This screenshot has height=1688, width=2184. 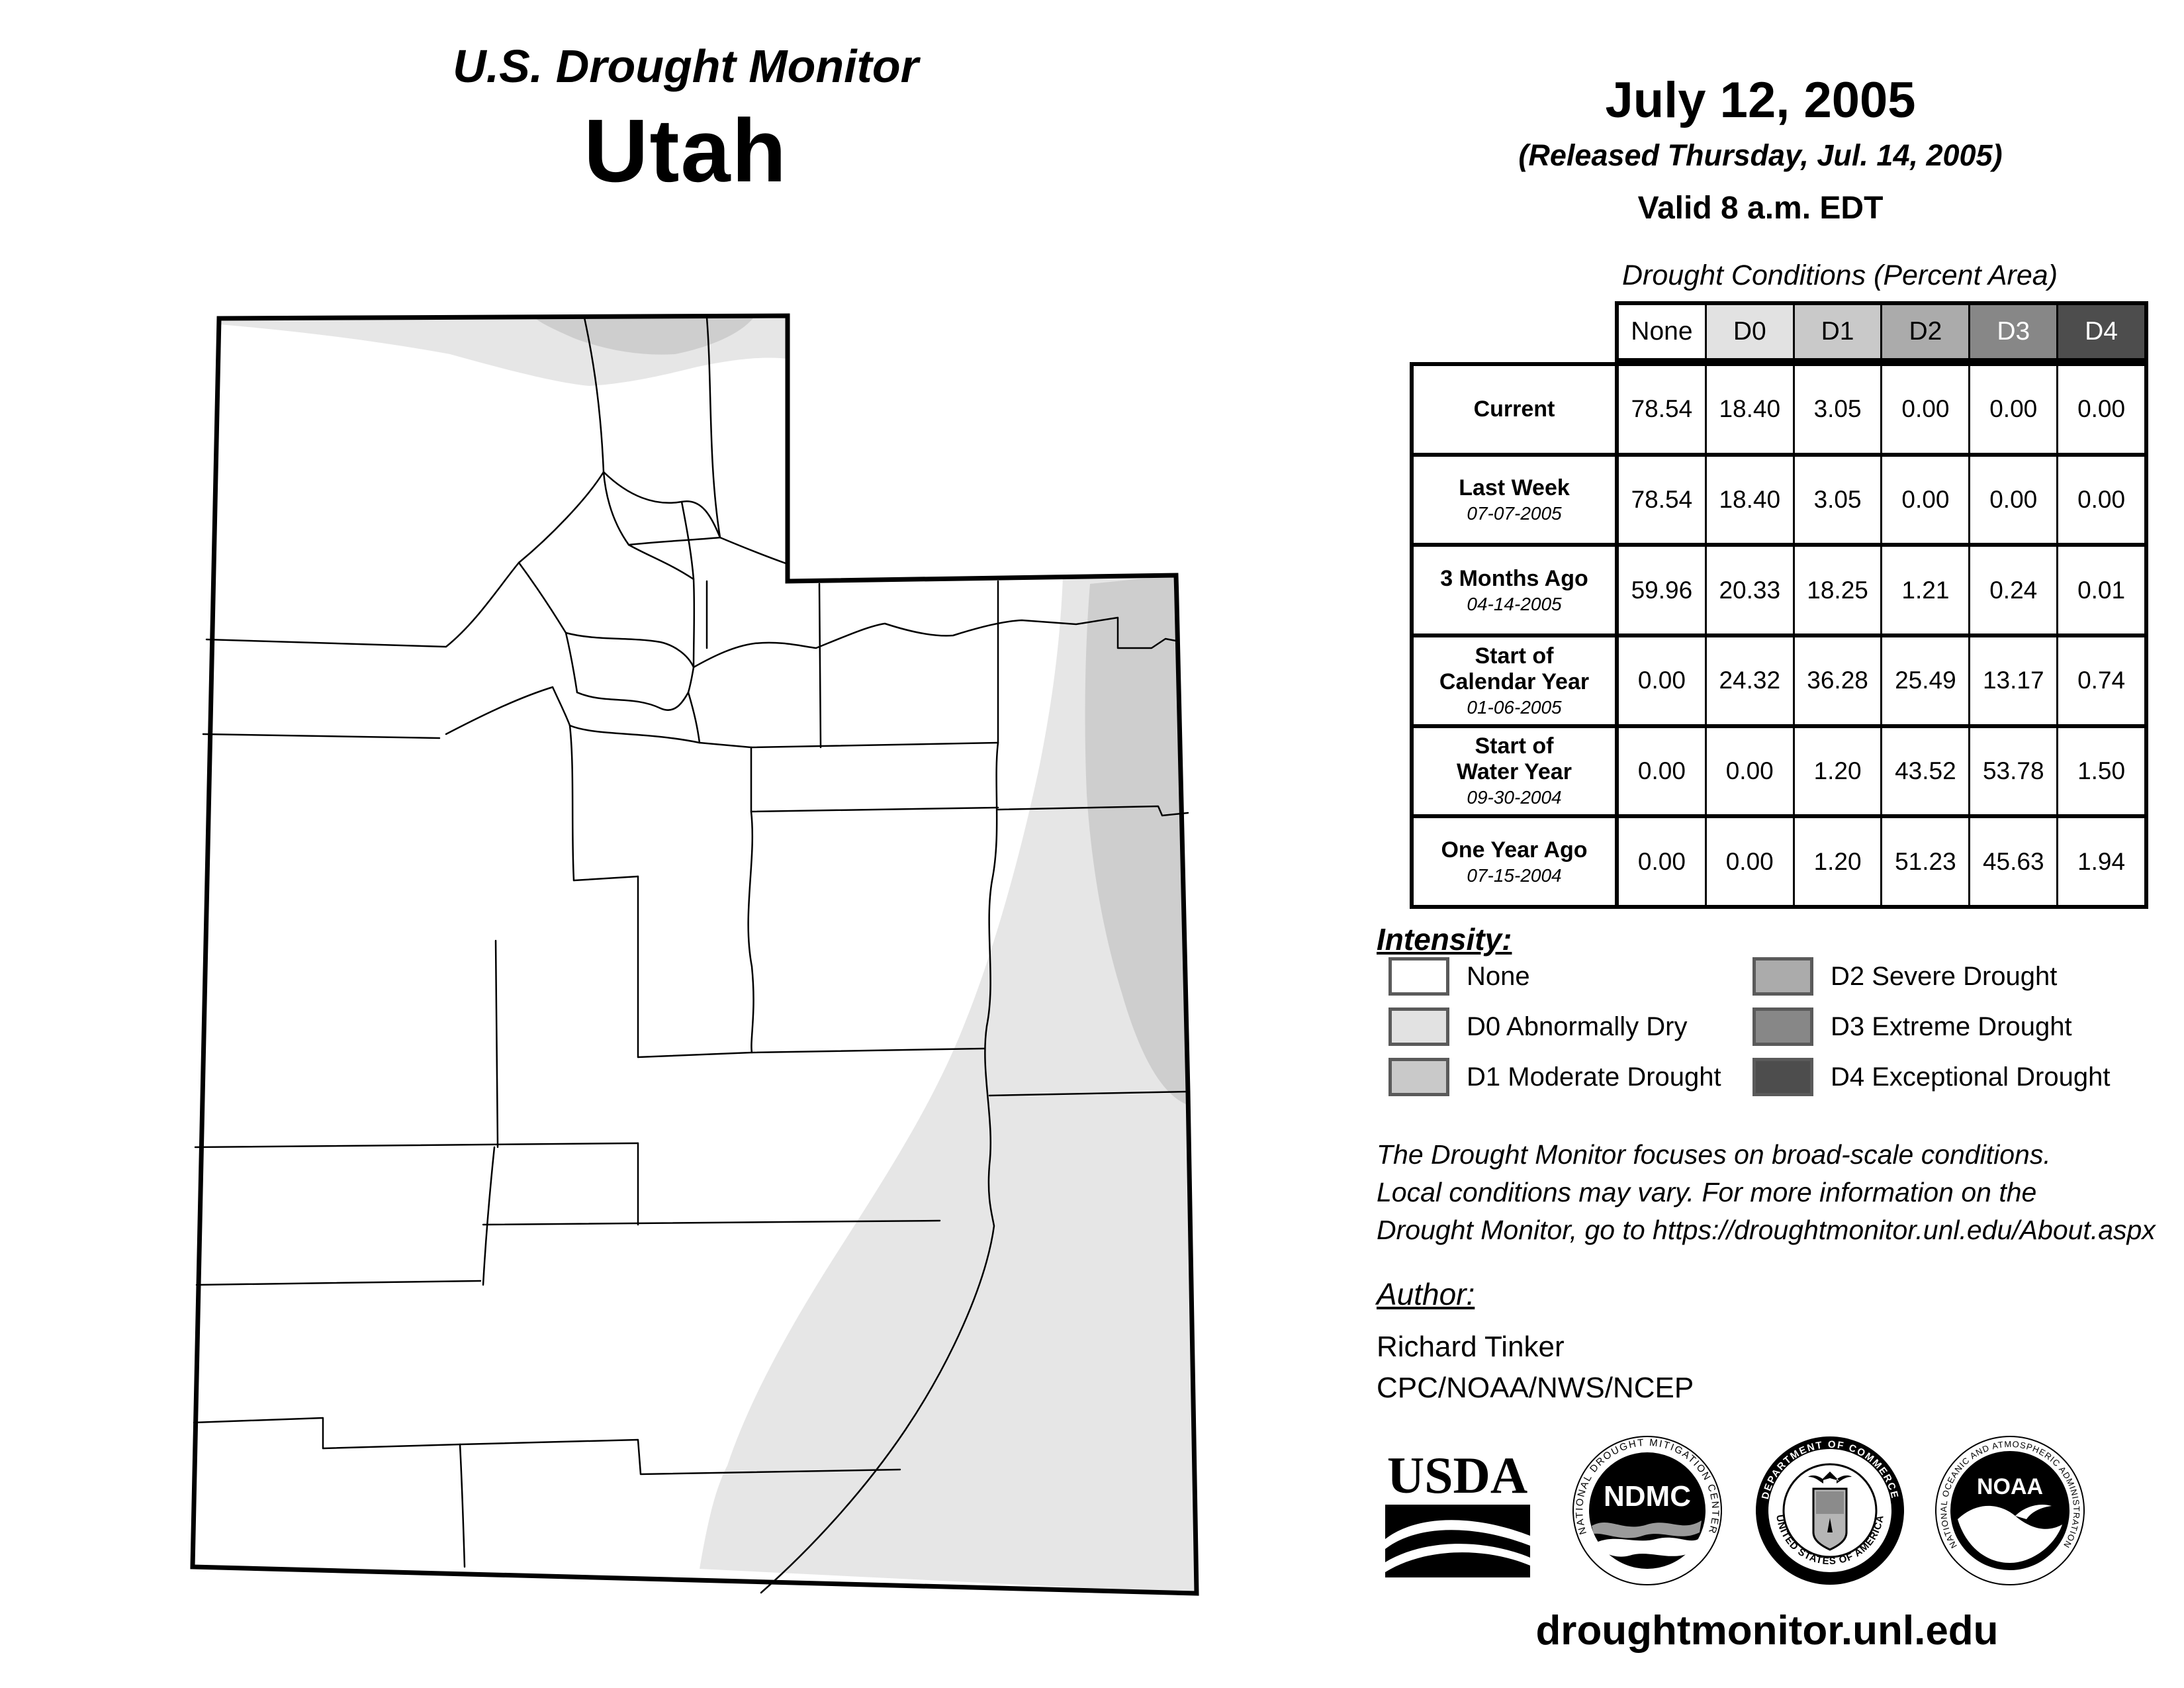 What do you see at coordinates (1925, 861) in the screenshot?
I see `table-cell: 51.23` at bounding box center [1925, 861].